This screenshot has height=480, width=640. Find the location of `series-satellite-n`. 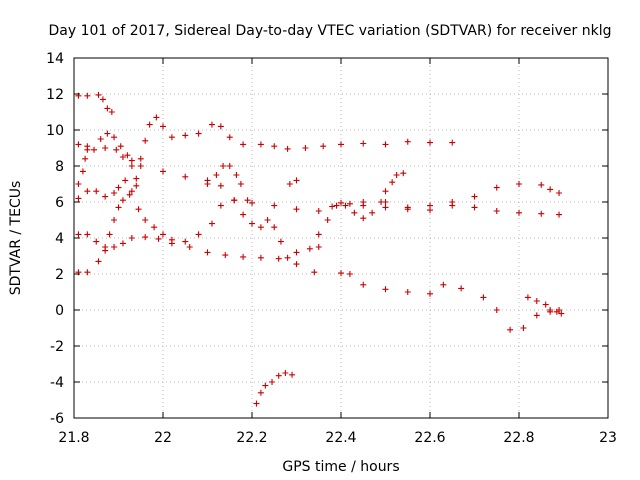

series-satellite-n is located at coordinates (544, 305).